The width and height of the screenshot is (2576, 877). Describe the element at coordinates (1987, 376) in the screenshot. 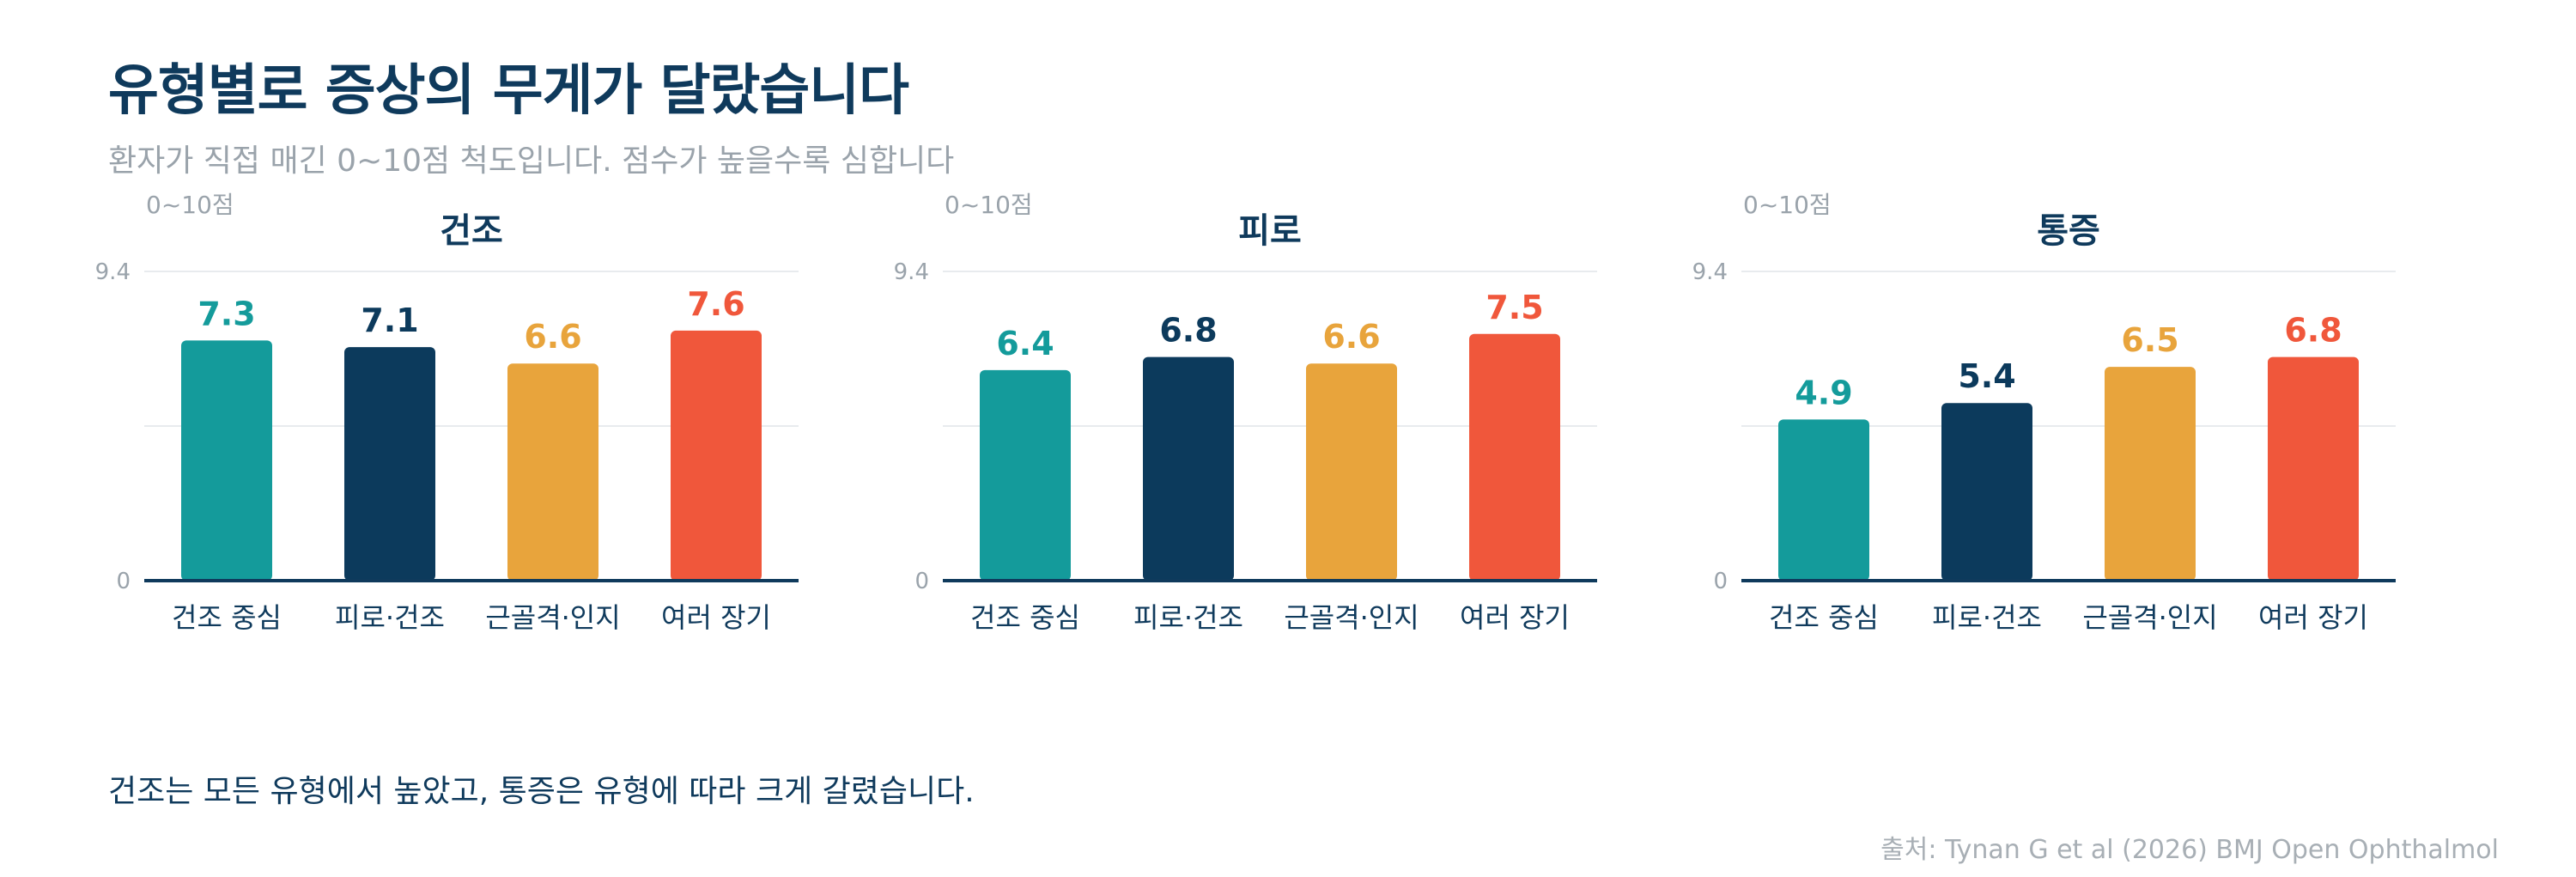

I see `value-label: 5.4` at that location.